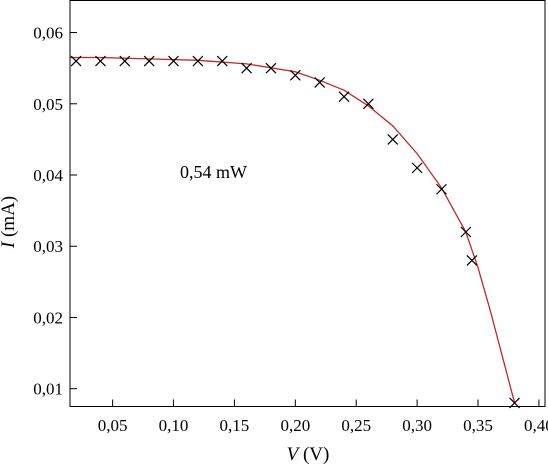 The height and width of the screenshot is (470, 548). I want to click on x-axis-unit: (V), so click(313, 454).